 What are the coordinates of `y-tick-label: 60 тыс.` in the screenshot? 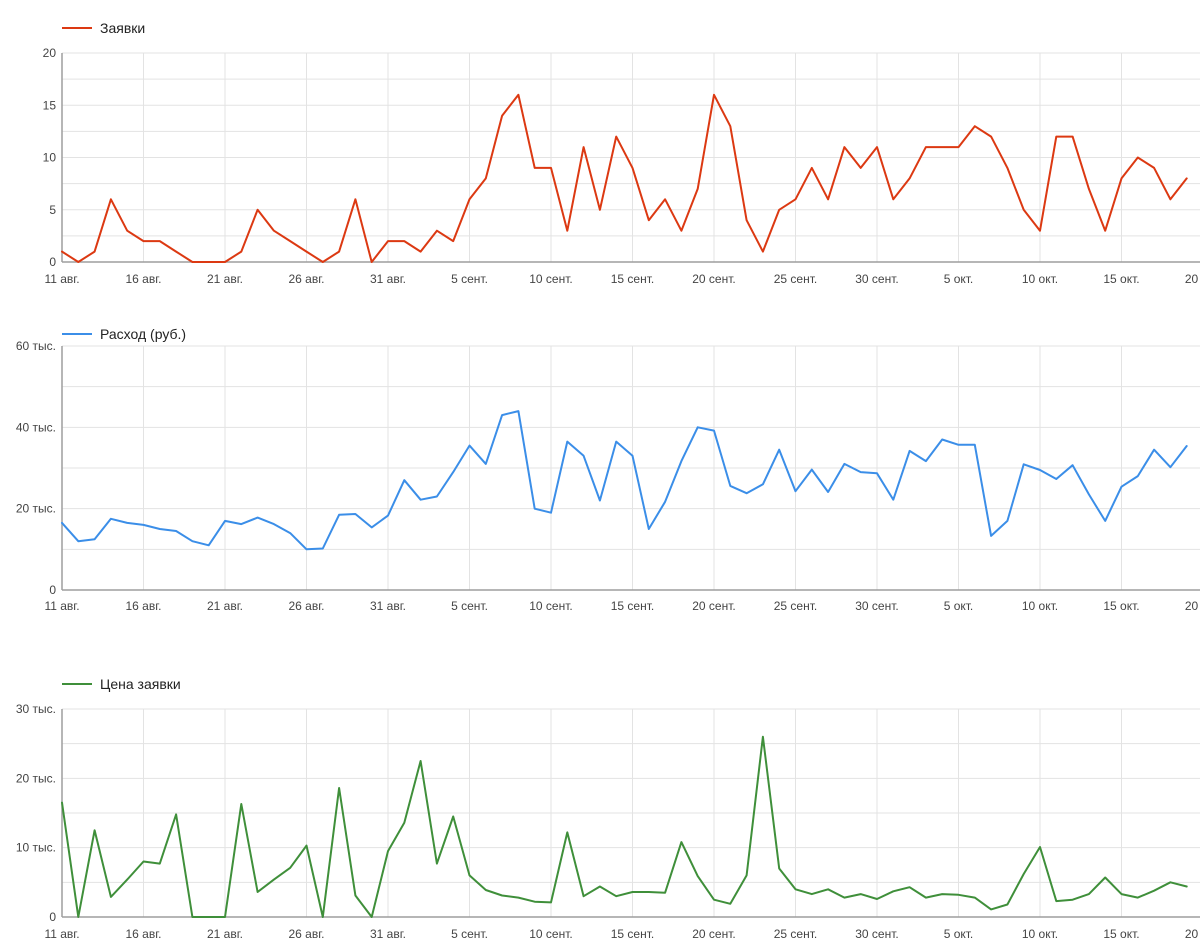 It's located at (36, 346).